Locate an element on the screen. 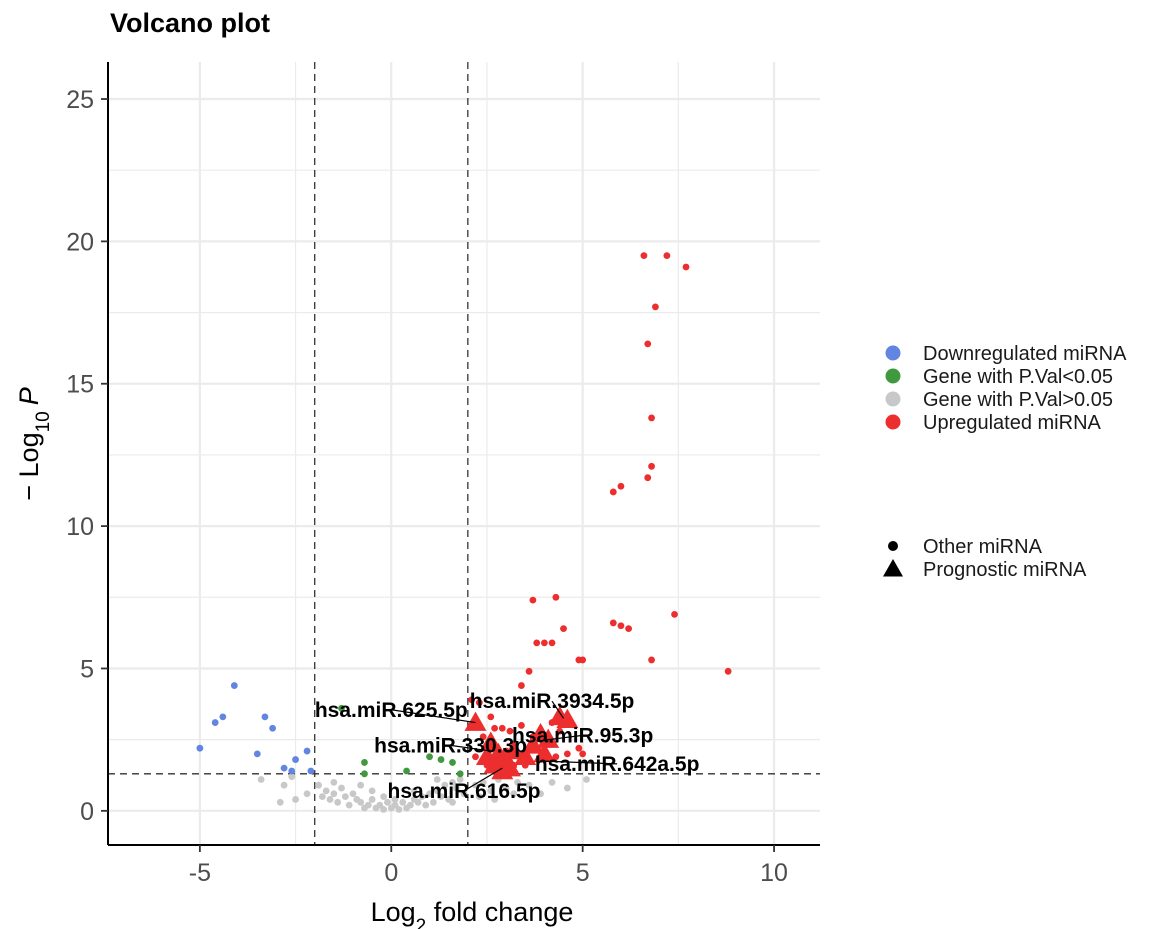  gene-label: hsa.miR.642a.5p is located at coordinates (617, 764).